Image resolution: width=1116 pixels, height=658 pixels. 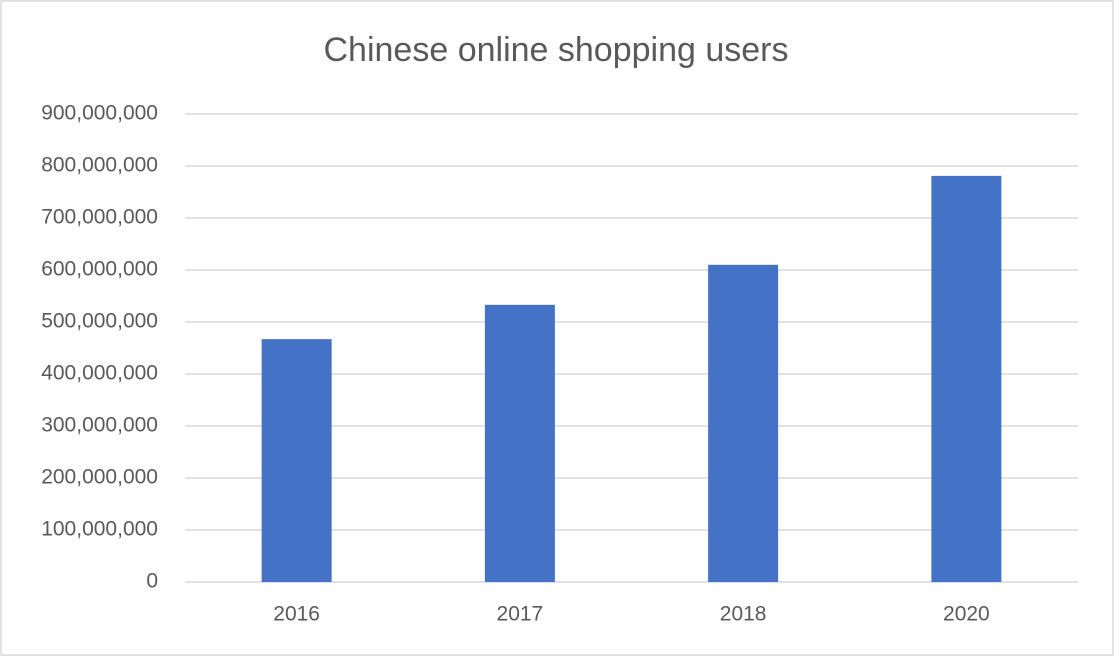 I want to click on x-tick-label: 2020, so click(x=966, y=614).